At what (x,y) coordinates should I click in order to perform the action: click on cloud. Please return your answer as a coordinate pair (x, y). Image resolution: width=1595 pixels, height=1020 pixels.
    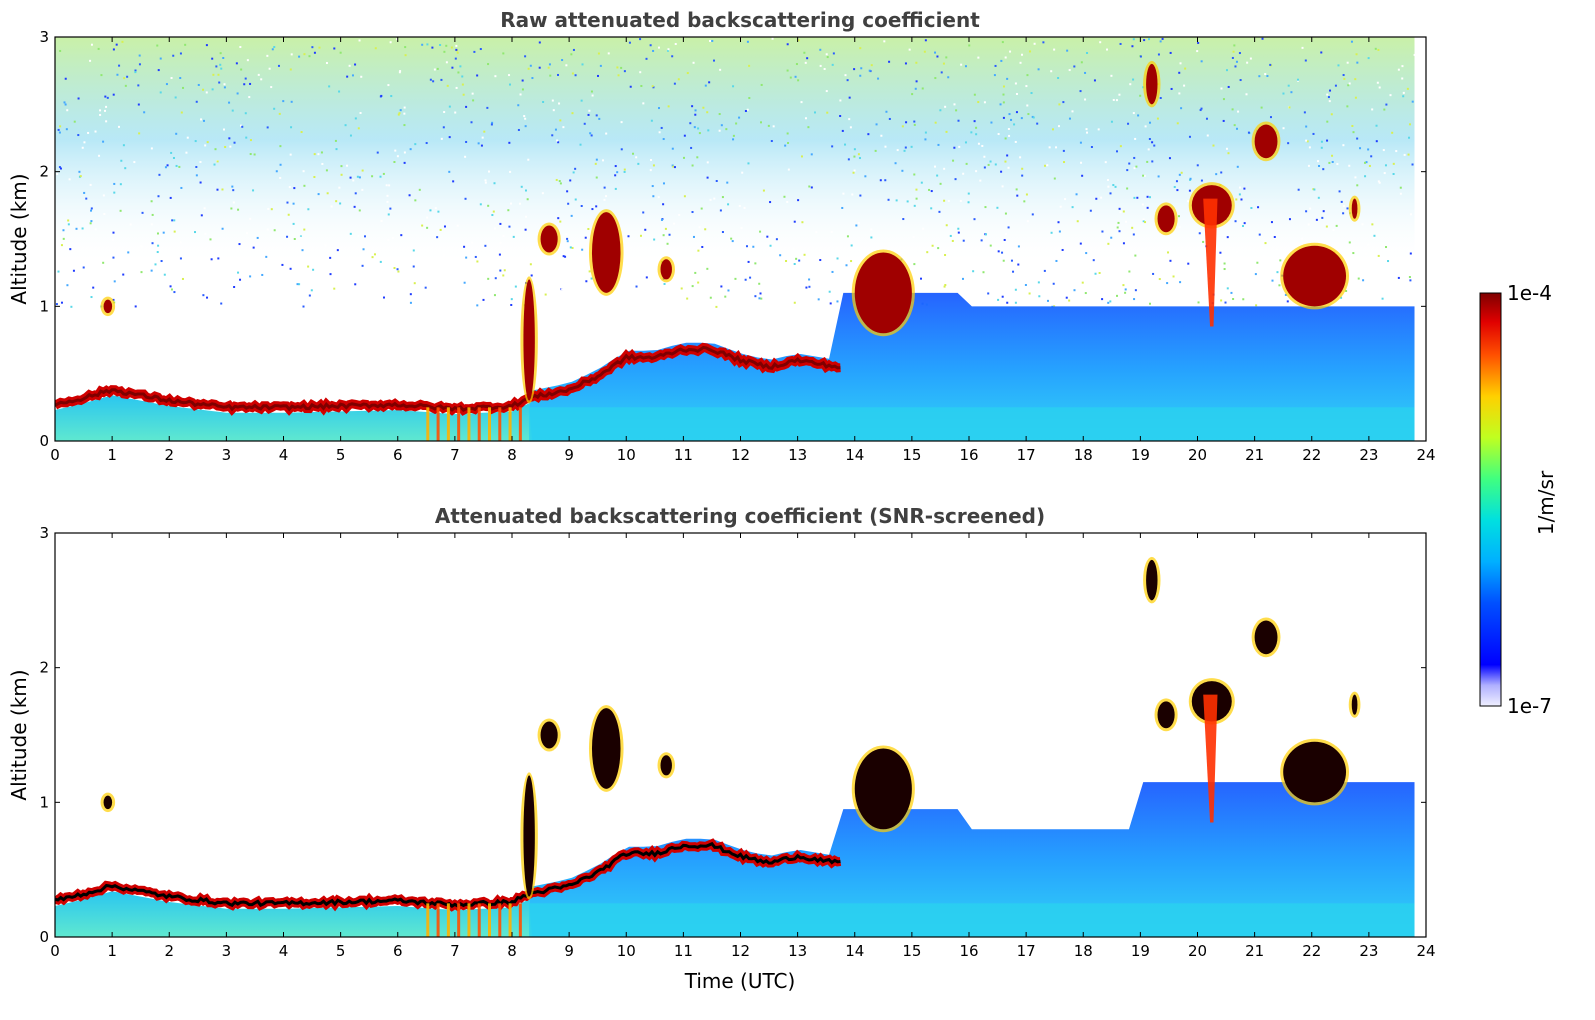
    Looking at the image, I should click on (1315, 276).